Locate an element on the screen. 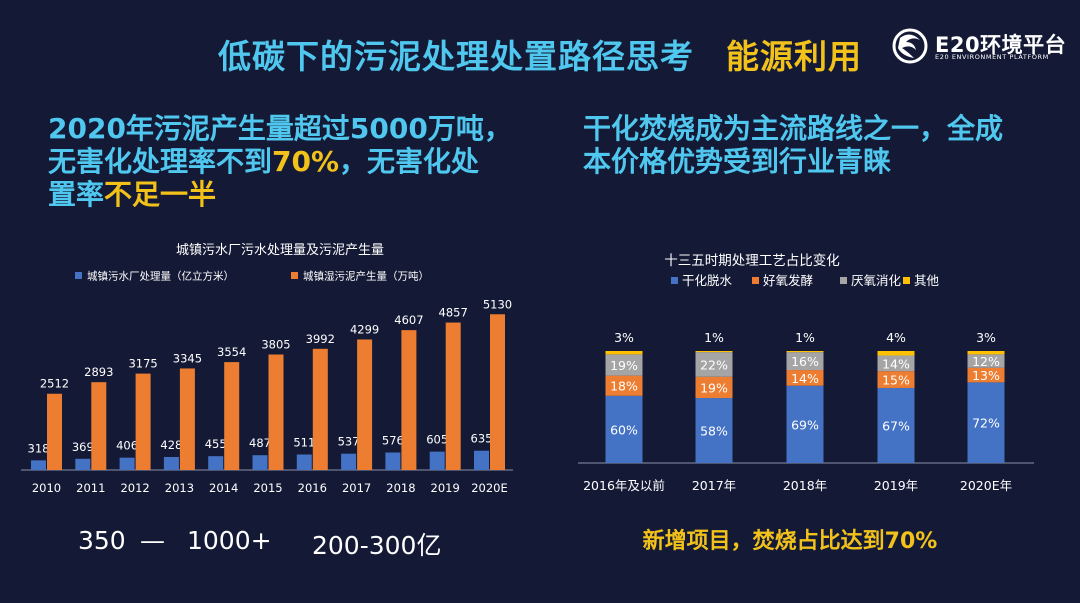 The height and width of the screenshot is (603, 1080). chart2-tick-label: 2019年 is located at coordinates (896, 485).